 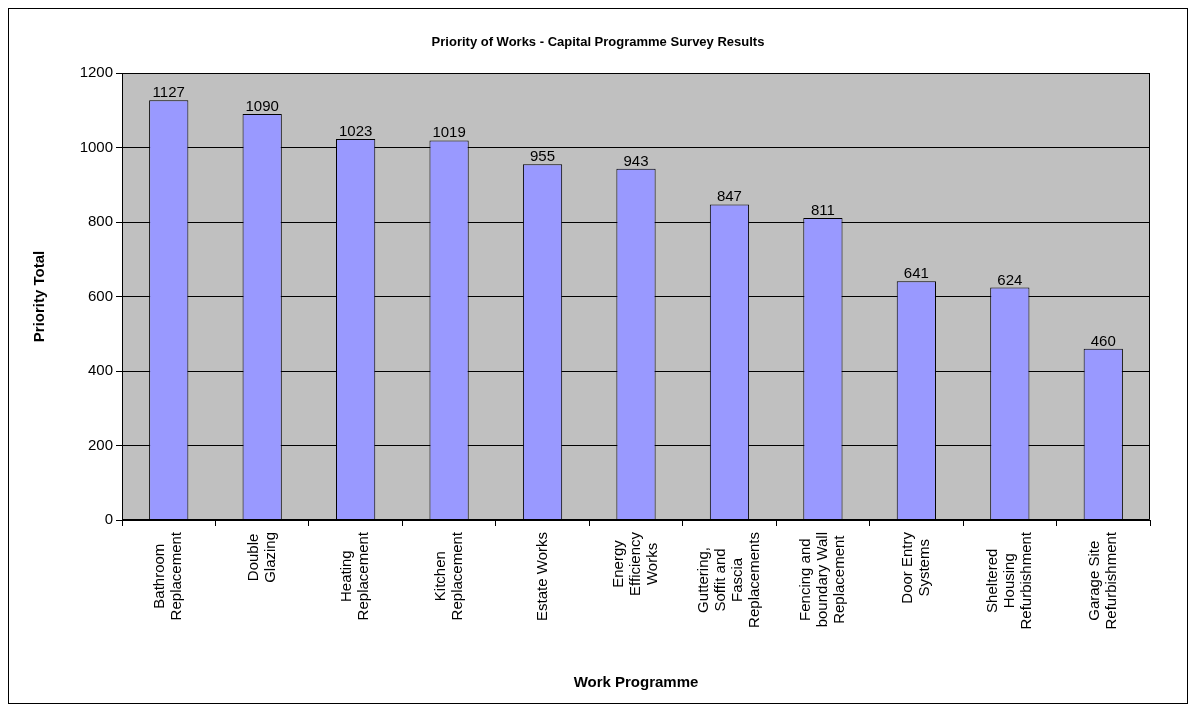 What do you see at coordinates (1103, 340) in the screenshot?
I see `data-label: 460` at bounding box center [1103, 340].